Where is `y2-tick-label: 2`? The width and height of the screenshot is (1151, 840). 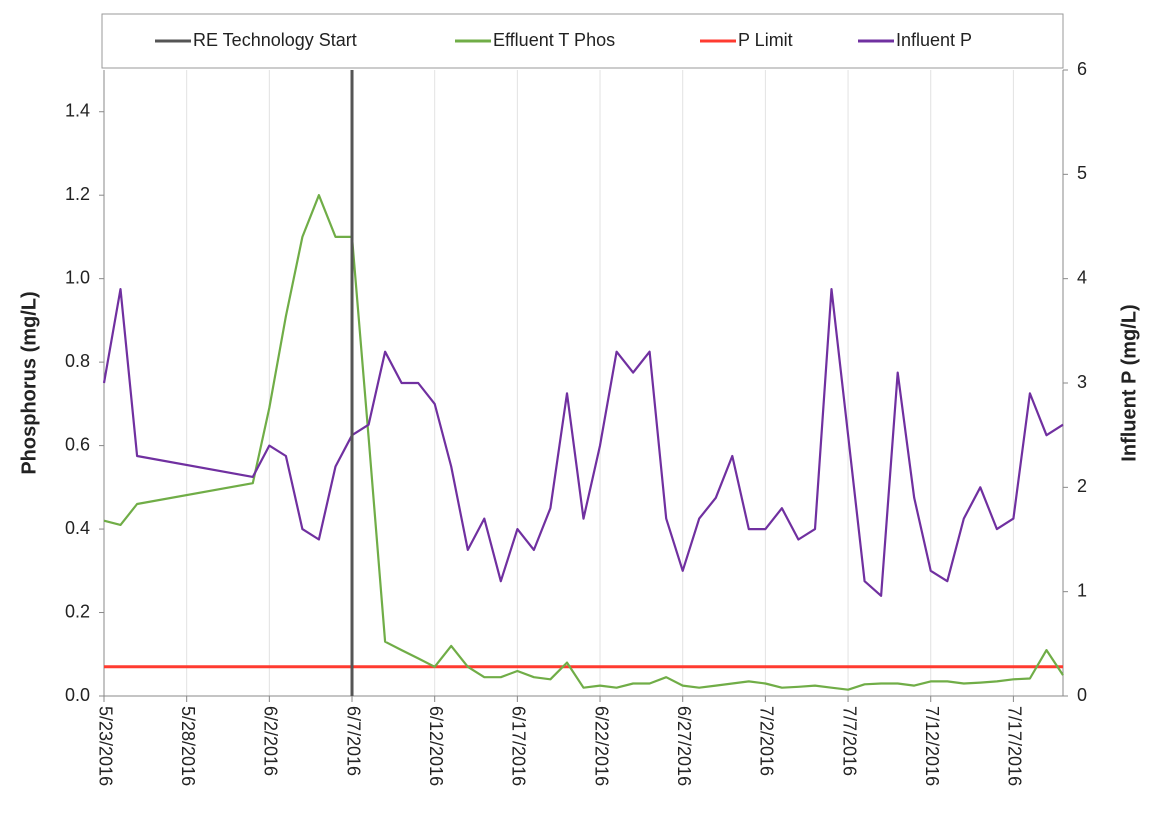 y2-tick-label: 2 is located at coordinates (1082, 486).